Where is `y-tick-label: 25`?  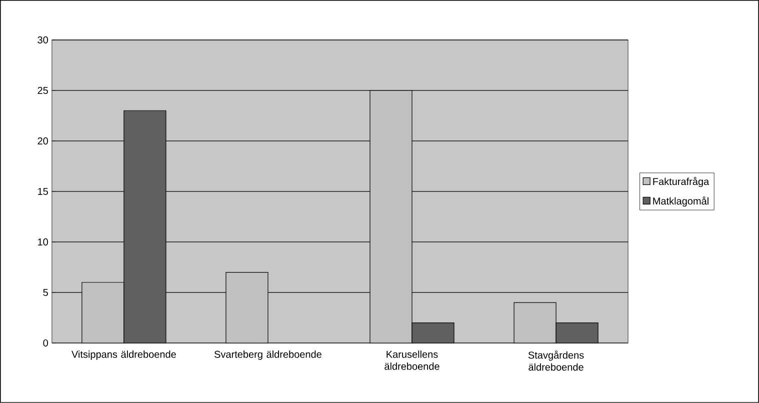 y-tick-label: 25 is located at coordinates (43, 90).